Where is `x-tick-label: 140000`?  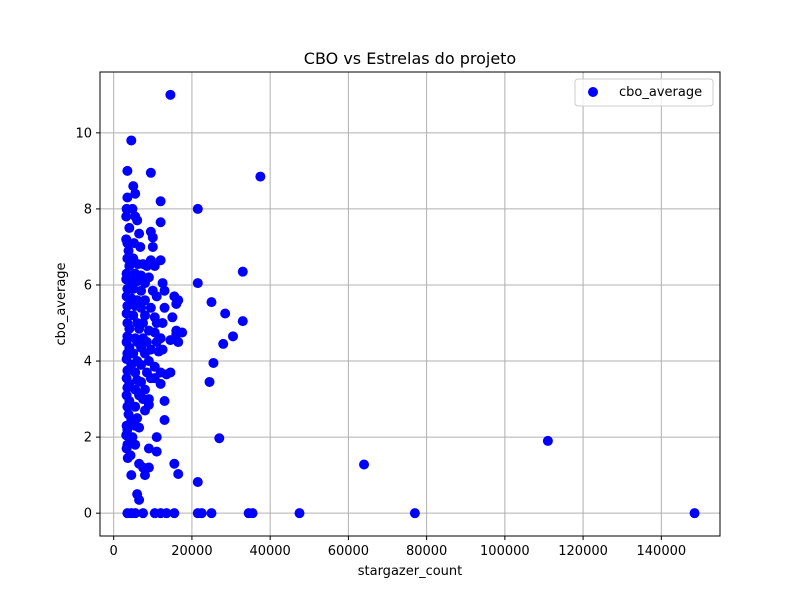
x-tick-label: 140000 is located at coordinates (662, 551).